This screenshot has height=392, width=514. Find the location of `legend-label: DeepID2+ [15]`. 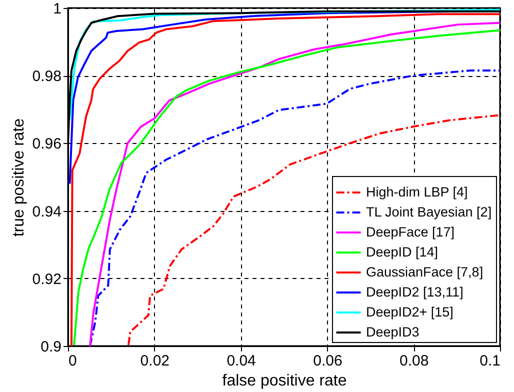

legend-label: DeepID2+ [15] is located at coordinates (410, 312).